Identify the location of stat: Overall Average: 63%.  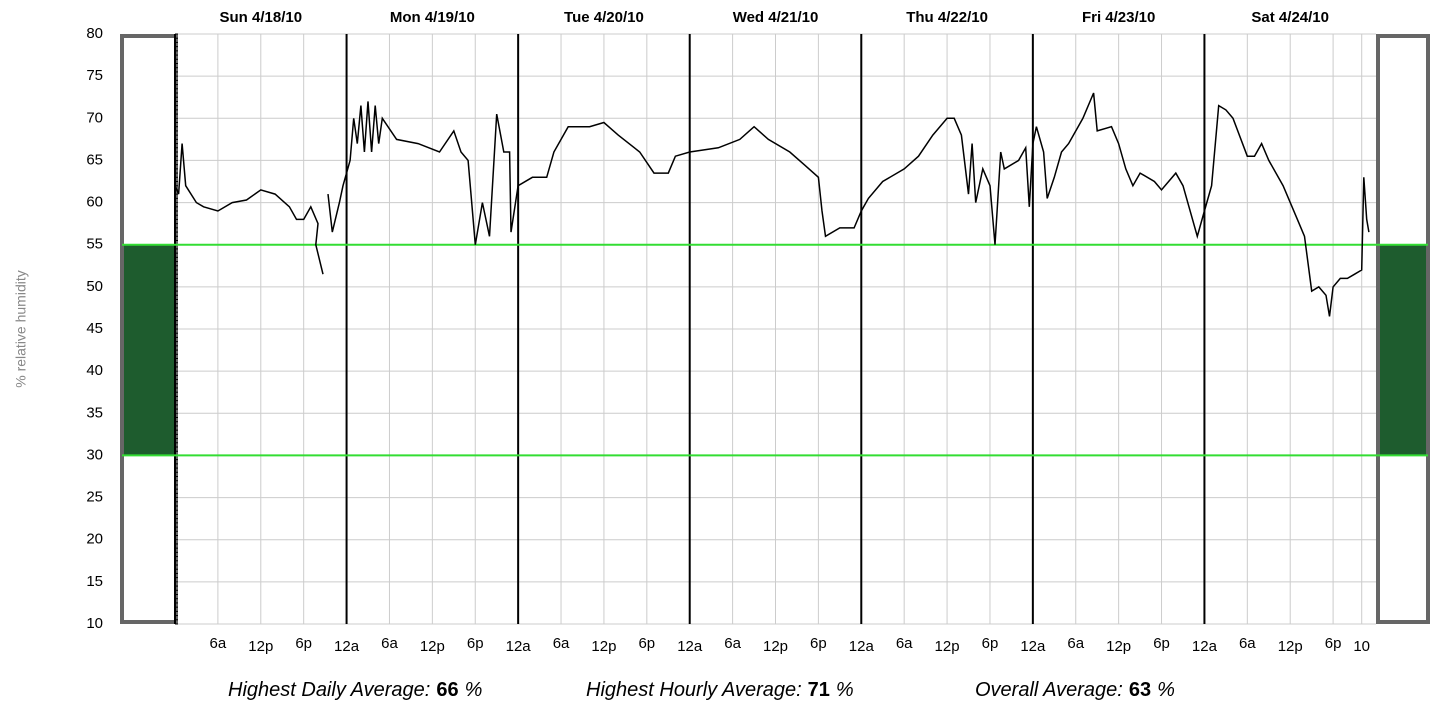
(1075, 690).